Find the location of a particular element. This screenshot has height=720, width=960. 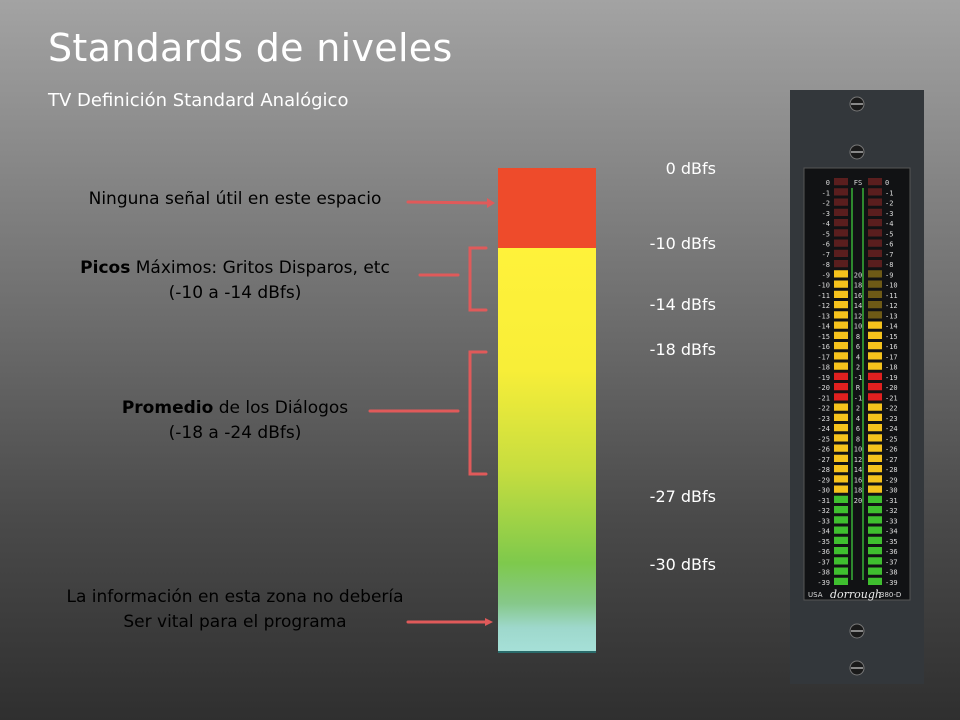

meter-left-tick: -1 is located at coordinates (826, 193).